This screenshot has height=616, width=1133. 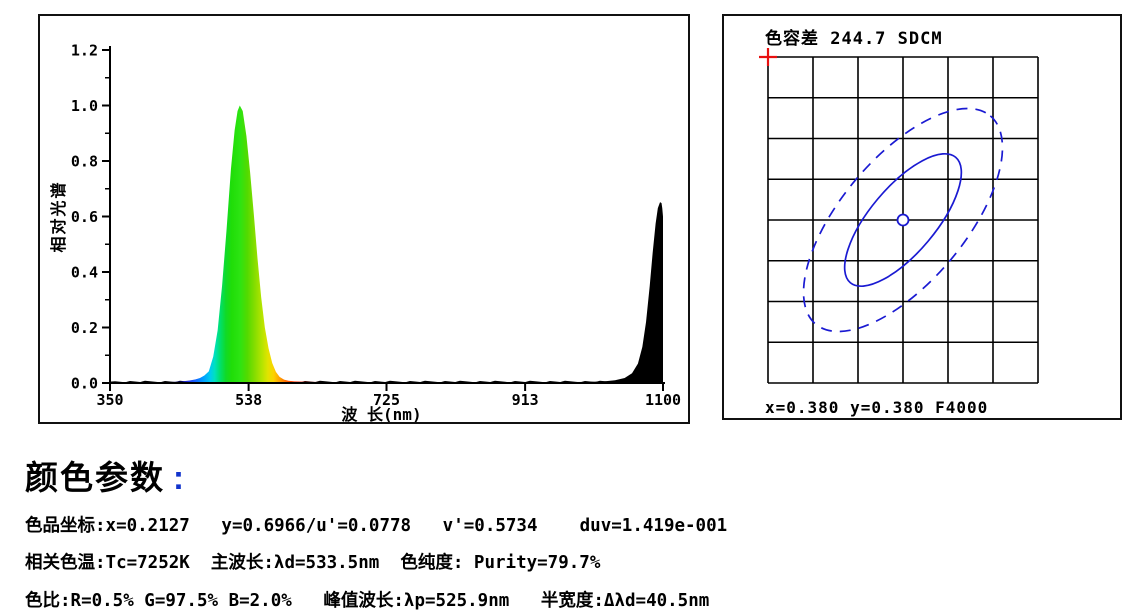 I want to click on center-point-marker, so click(x=903, y=220).